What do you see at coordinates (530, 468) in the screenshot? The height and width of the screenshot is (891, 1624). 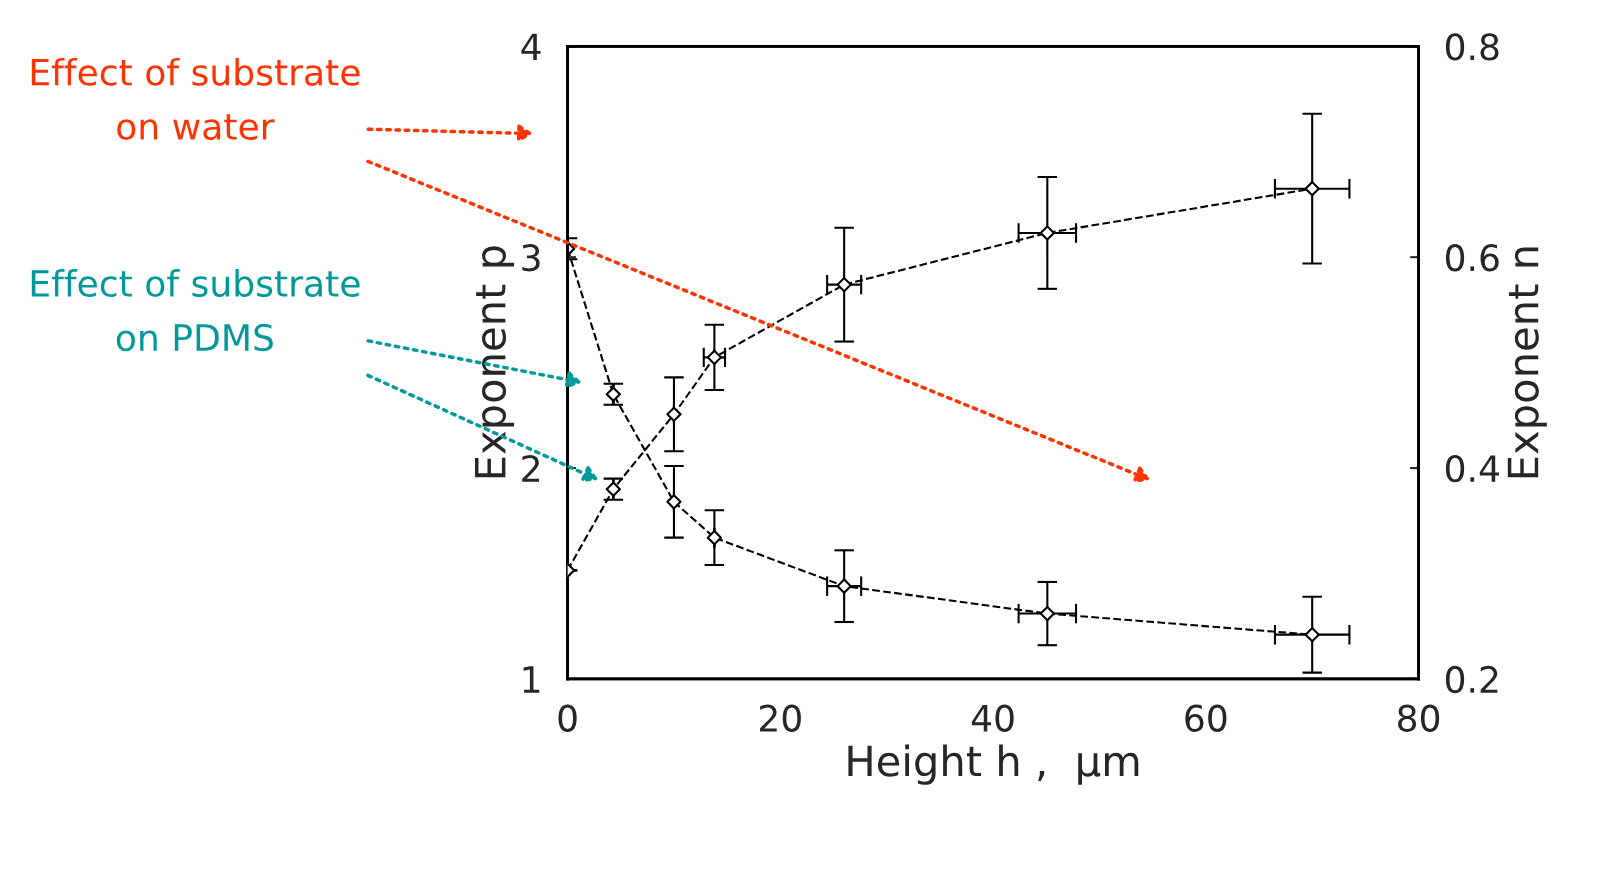 I see `y-tick-label: 2` at bounding box center [530, 468].